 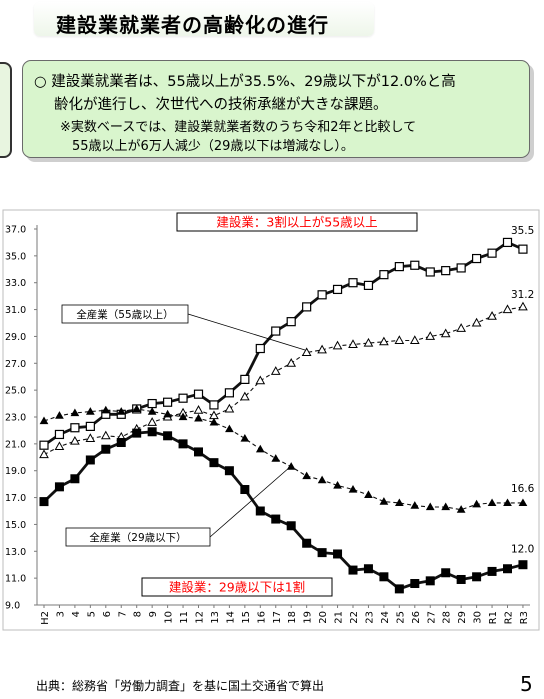 What do you see at coordinates (385, 617) in the screenshot?
I see `x-tick-label: 24` at bounding box center [385, 617].